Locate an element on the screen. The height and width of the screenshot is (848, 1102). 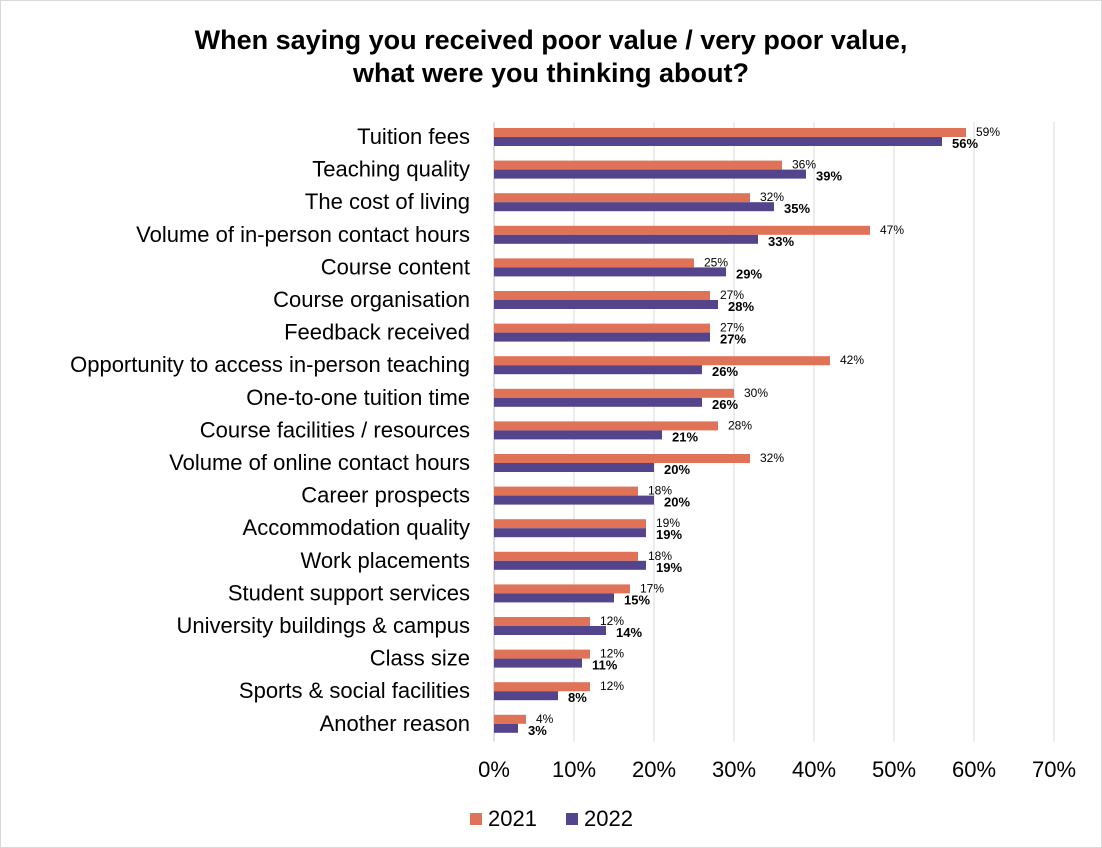
value-label-2021: 47% is located at coordinates (892, 230).